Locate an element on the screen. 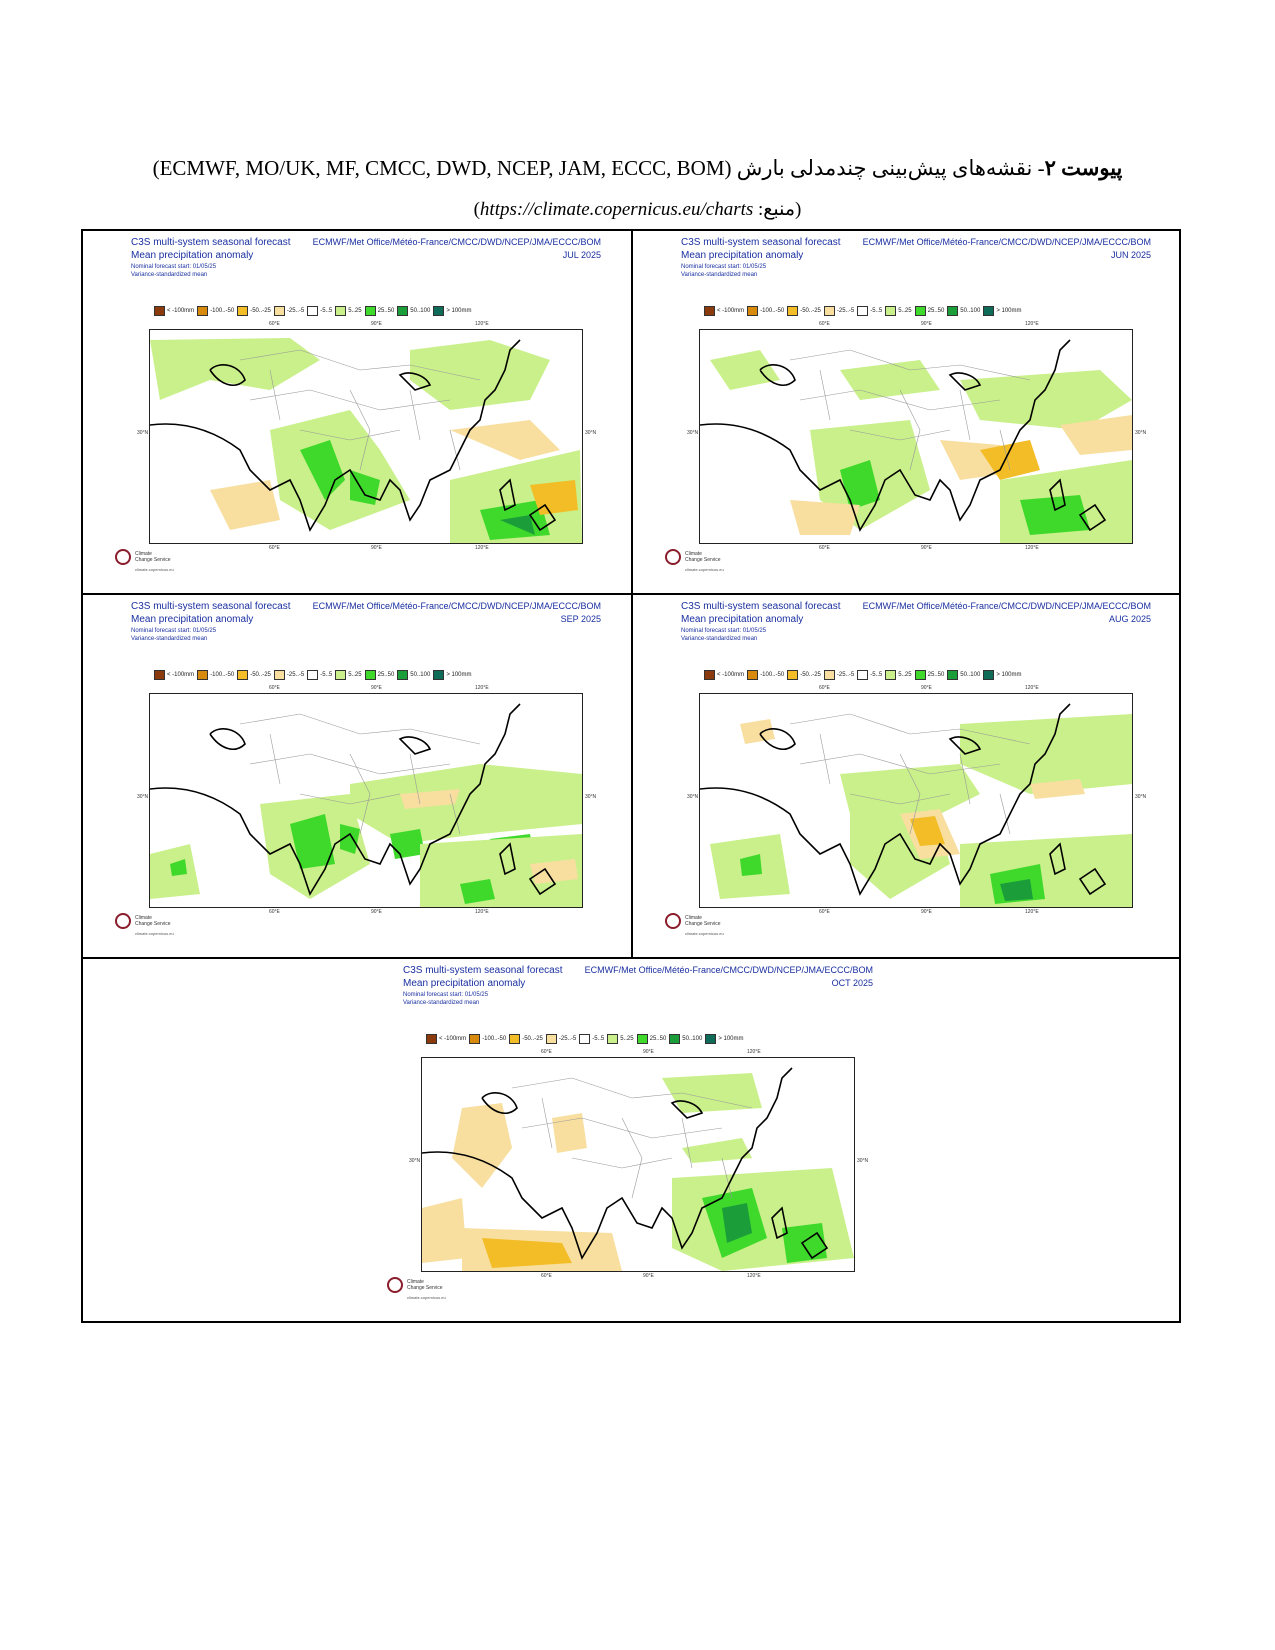 The width and height of the screenshot is (1275, 1650). coastline is located at coordinates (625, 1163).